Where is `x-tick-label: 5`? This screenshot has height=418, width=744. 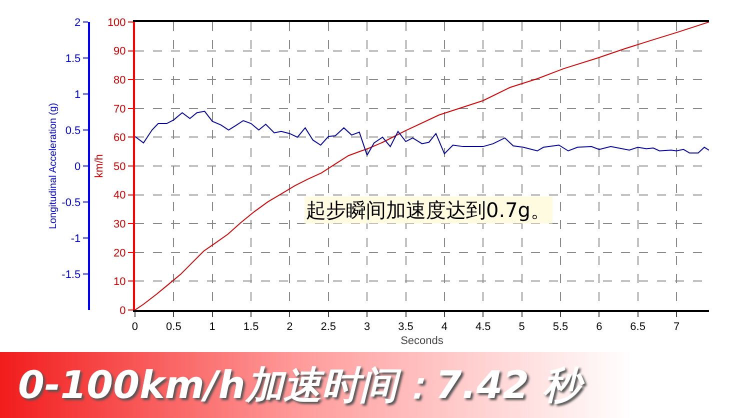 x-tick-label: 5 is located at coordinates (521, 327).